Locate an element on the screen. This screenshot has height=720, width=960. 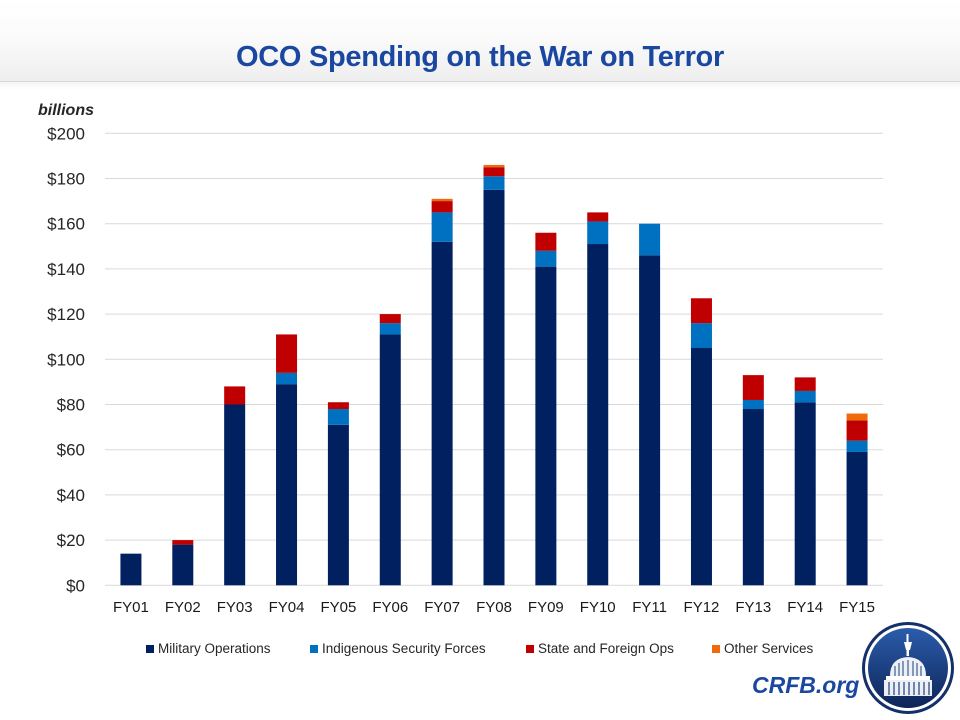
y-tick-label: $20 is located at coordinates (71, 540).